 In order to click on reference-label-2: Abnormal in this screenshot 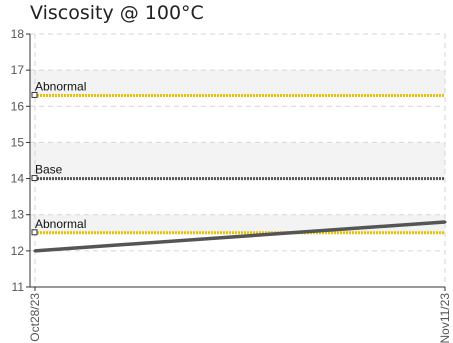, I will do `click(60, 224)`.